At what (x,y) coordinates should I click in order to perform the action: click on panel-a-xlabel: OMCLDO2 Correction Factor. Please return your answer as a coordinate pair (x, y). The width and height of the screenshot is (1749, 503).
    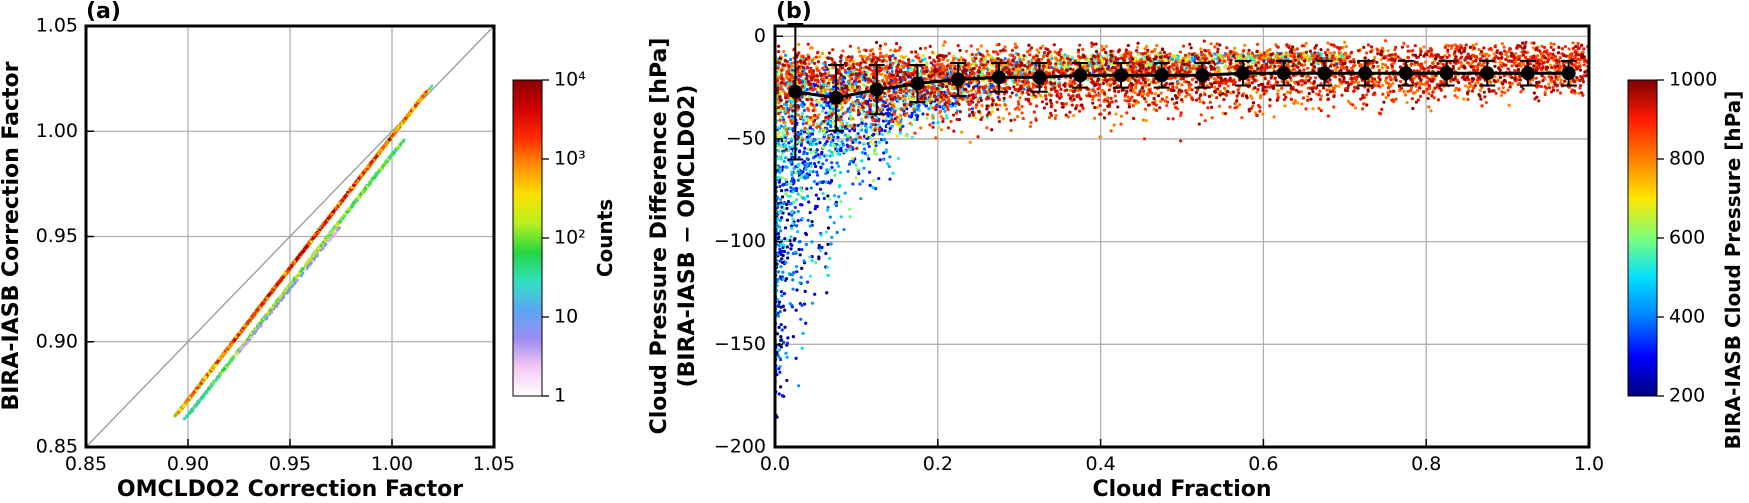
    Looking at the image, I should click on (290, 489).